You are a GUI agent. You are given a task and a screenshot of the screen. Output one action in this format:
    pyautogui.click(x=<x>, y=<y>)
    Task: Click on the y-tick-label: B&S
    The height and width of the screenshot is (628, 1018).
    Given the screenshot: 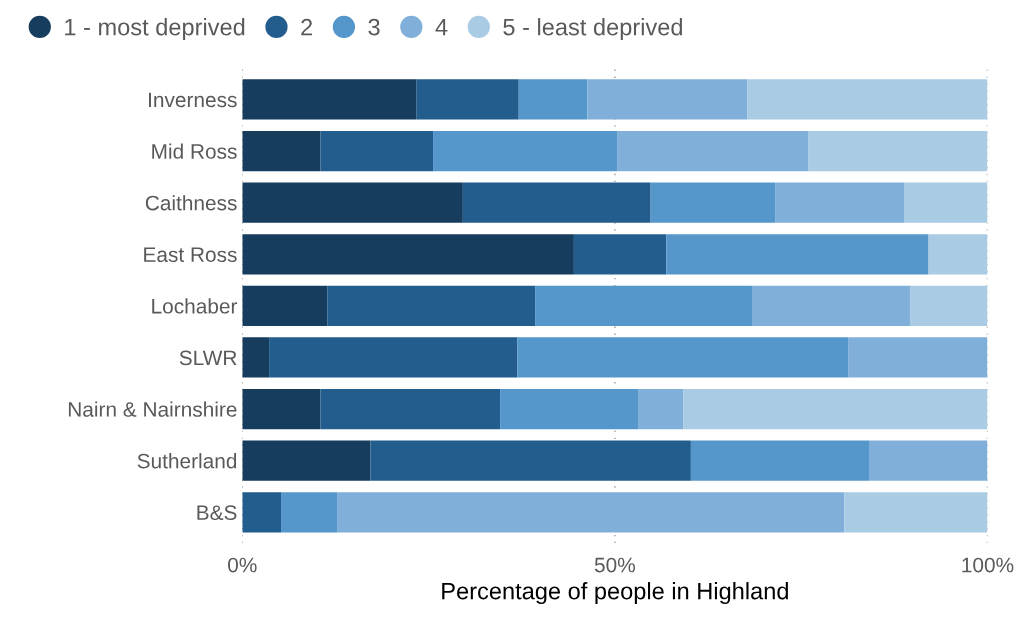 What is the action you would take?
    pyautogui.click(x=217, y=513)
    